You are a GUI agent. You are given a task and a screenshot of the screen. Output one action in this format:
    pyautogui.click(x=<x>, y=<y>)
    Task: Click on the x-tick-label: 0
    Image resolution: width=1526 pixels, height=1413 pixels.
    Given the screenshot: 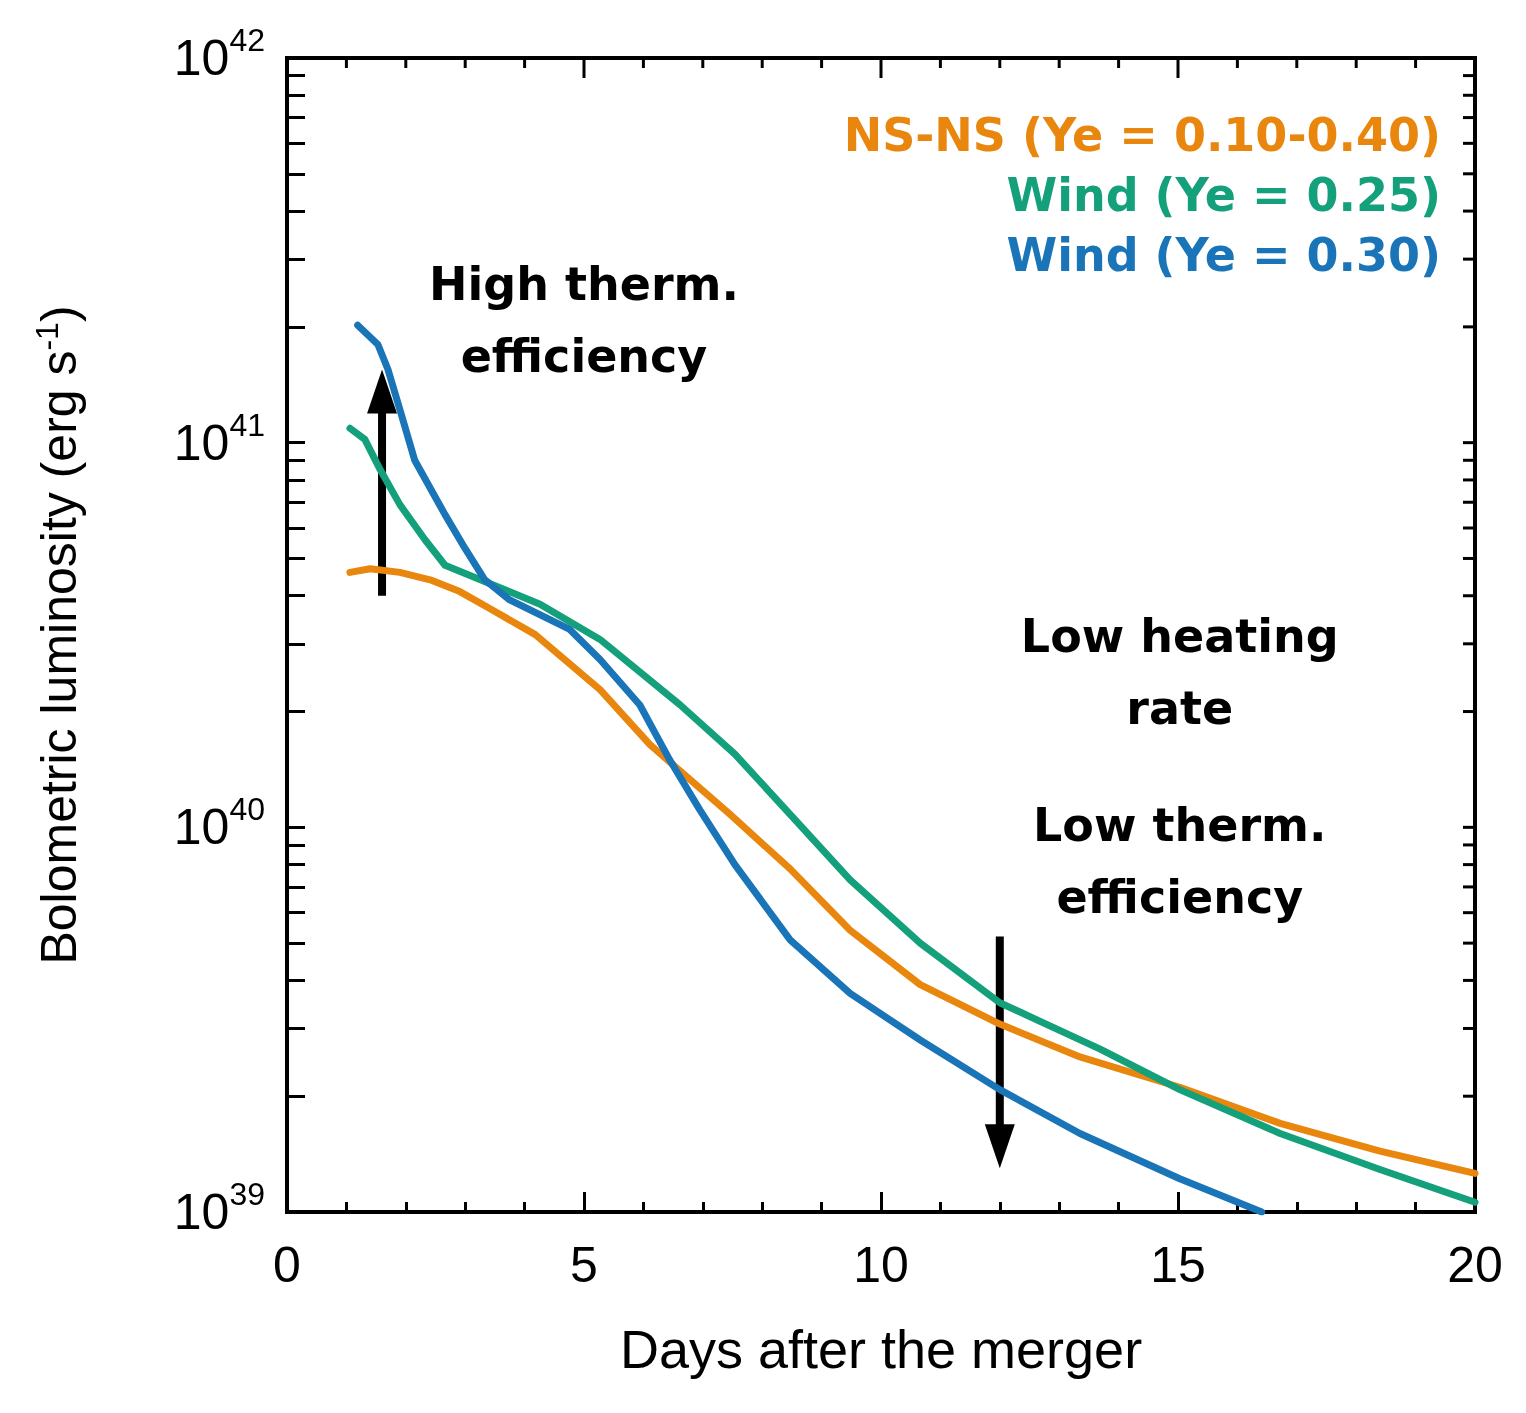 What is the action you would take?
    pyautogui.click(x=287, y=1265)
    